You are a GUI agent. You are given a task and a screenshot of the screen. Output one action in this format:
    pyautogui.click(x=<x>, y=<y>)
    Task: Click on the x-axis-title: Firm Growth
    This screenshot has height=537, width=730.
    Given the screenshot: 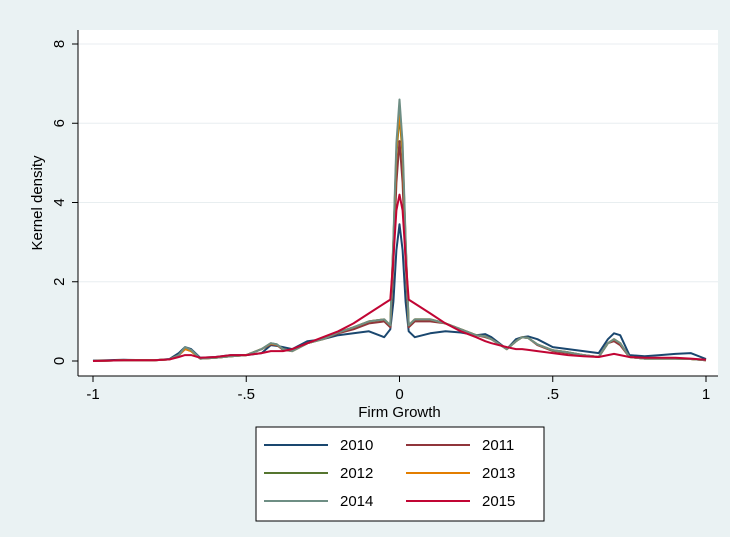 What is the action you would take?
    pyautogui.click(x=399, y=412)
    